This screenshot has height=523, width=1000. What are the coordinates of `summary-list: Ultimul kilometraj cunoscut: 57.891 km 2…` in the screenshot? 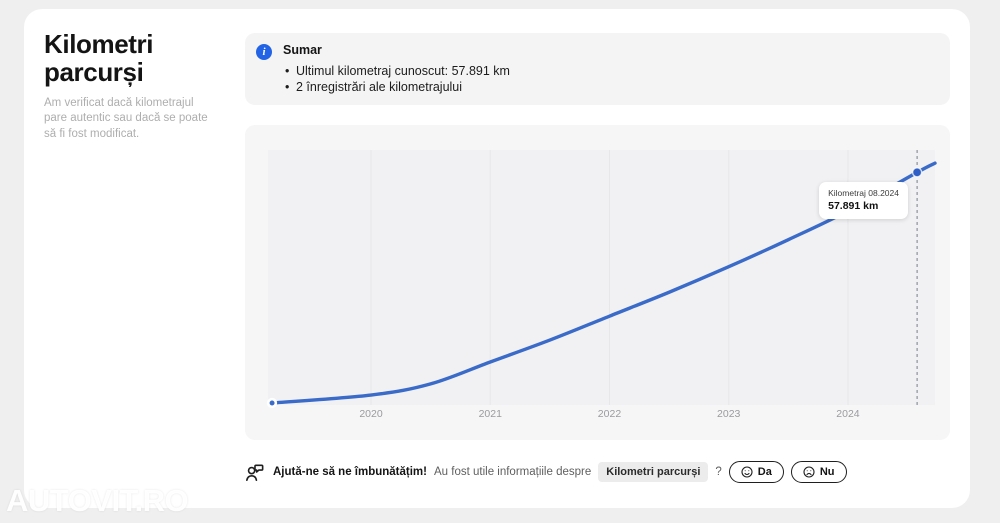 It's located at (397, 79).